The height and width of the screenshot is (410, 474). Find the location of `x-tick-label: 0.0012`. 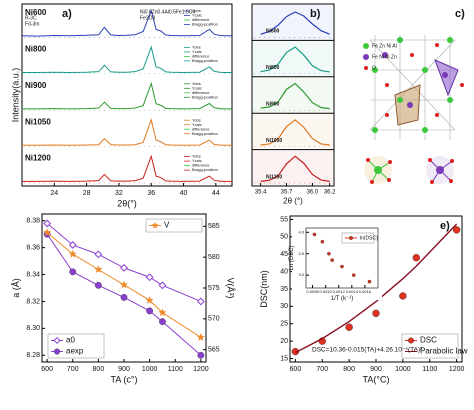

x-tick-label: 0.0012 is located at coordinates (339, 291).